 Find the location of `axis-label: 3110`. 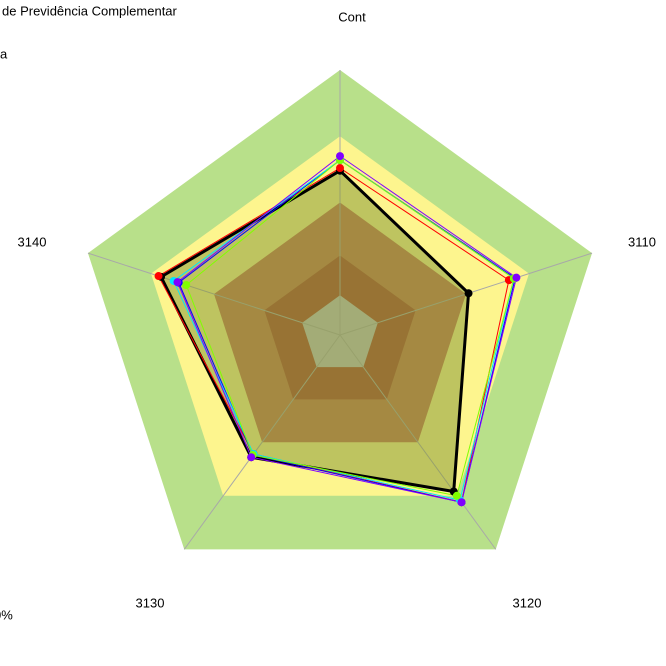

axis-label: 3110 is located at coordinates (642, 241).